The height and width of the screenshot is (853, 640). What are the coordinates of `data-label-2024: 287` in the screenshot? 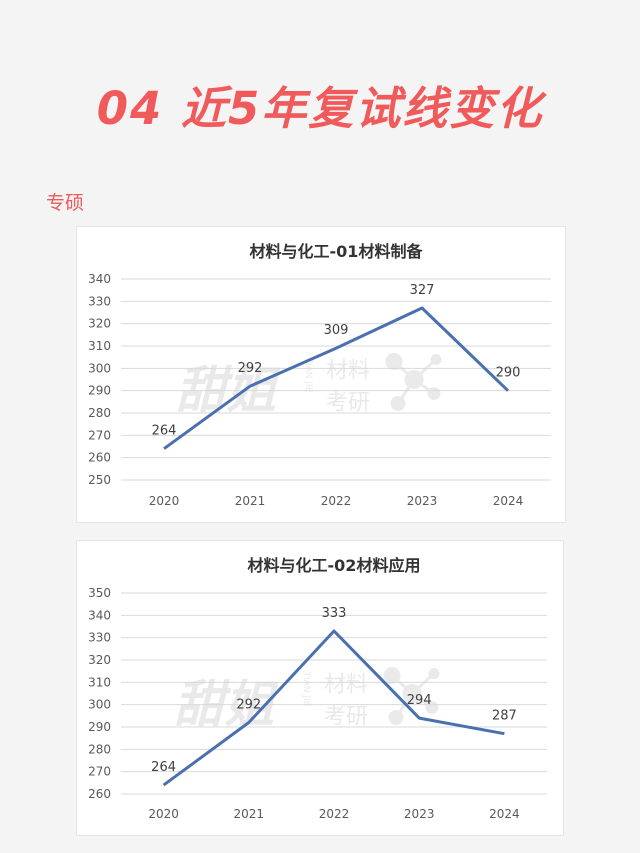 It's located at (504, 716).